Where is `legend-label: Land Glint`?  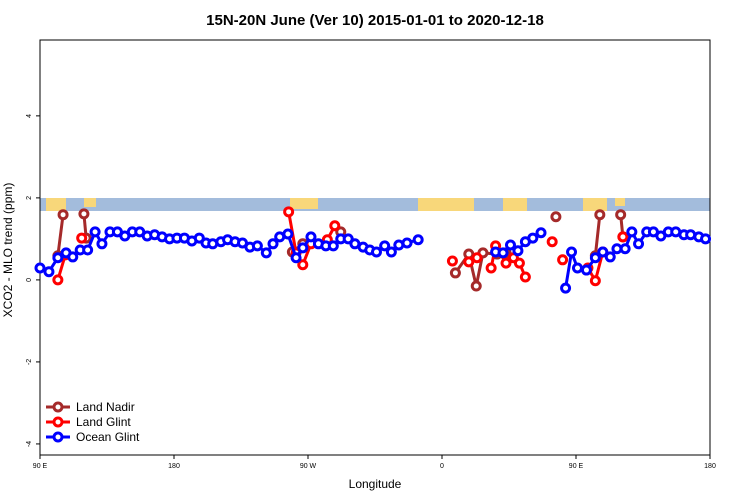 legend-label: Land Glint is located at coordinates (103, 422).